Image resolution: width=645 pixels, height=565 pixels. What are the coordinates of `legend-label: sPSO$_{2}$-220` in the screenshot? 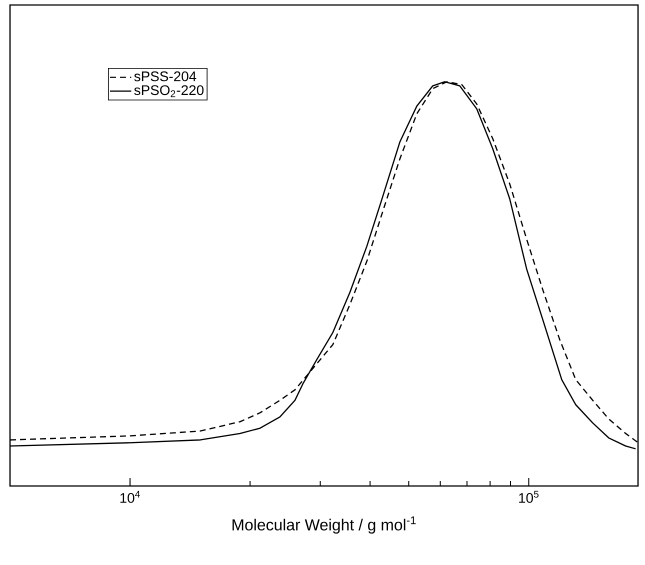 It's located at (169, 91).